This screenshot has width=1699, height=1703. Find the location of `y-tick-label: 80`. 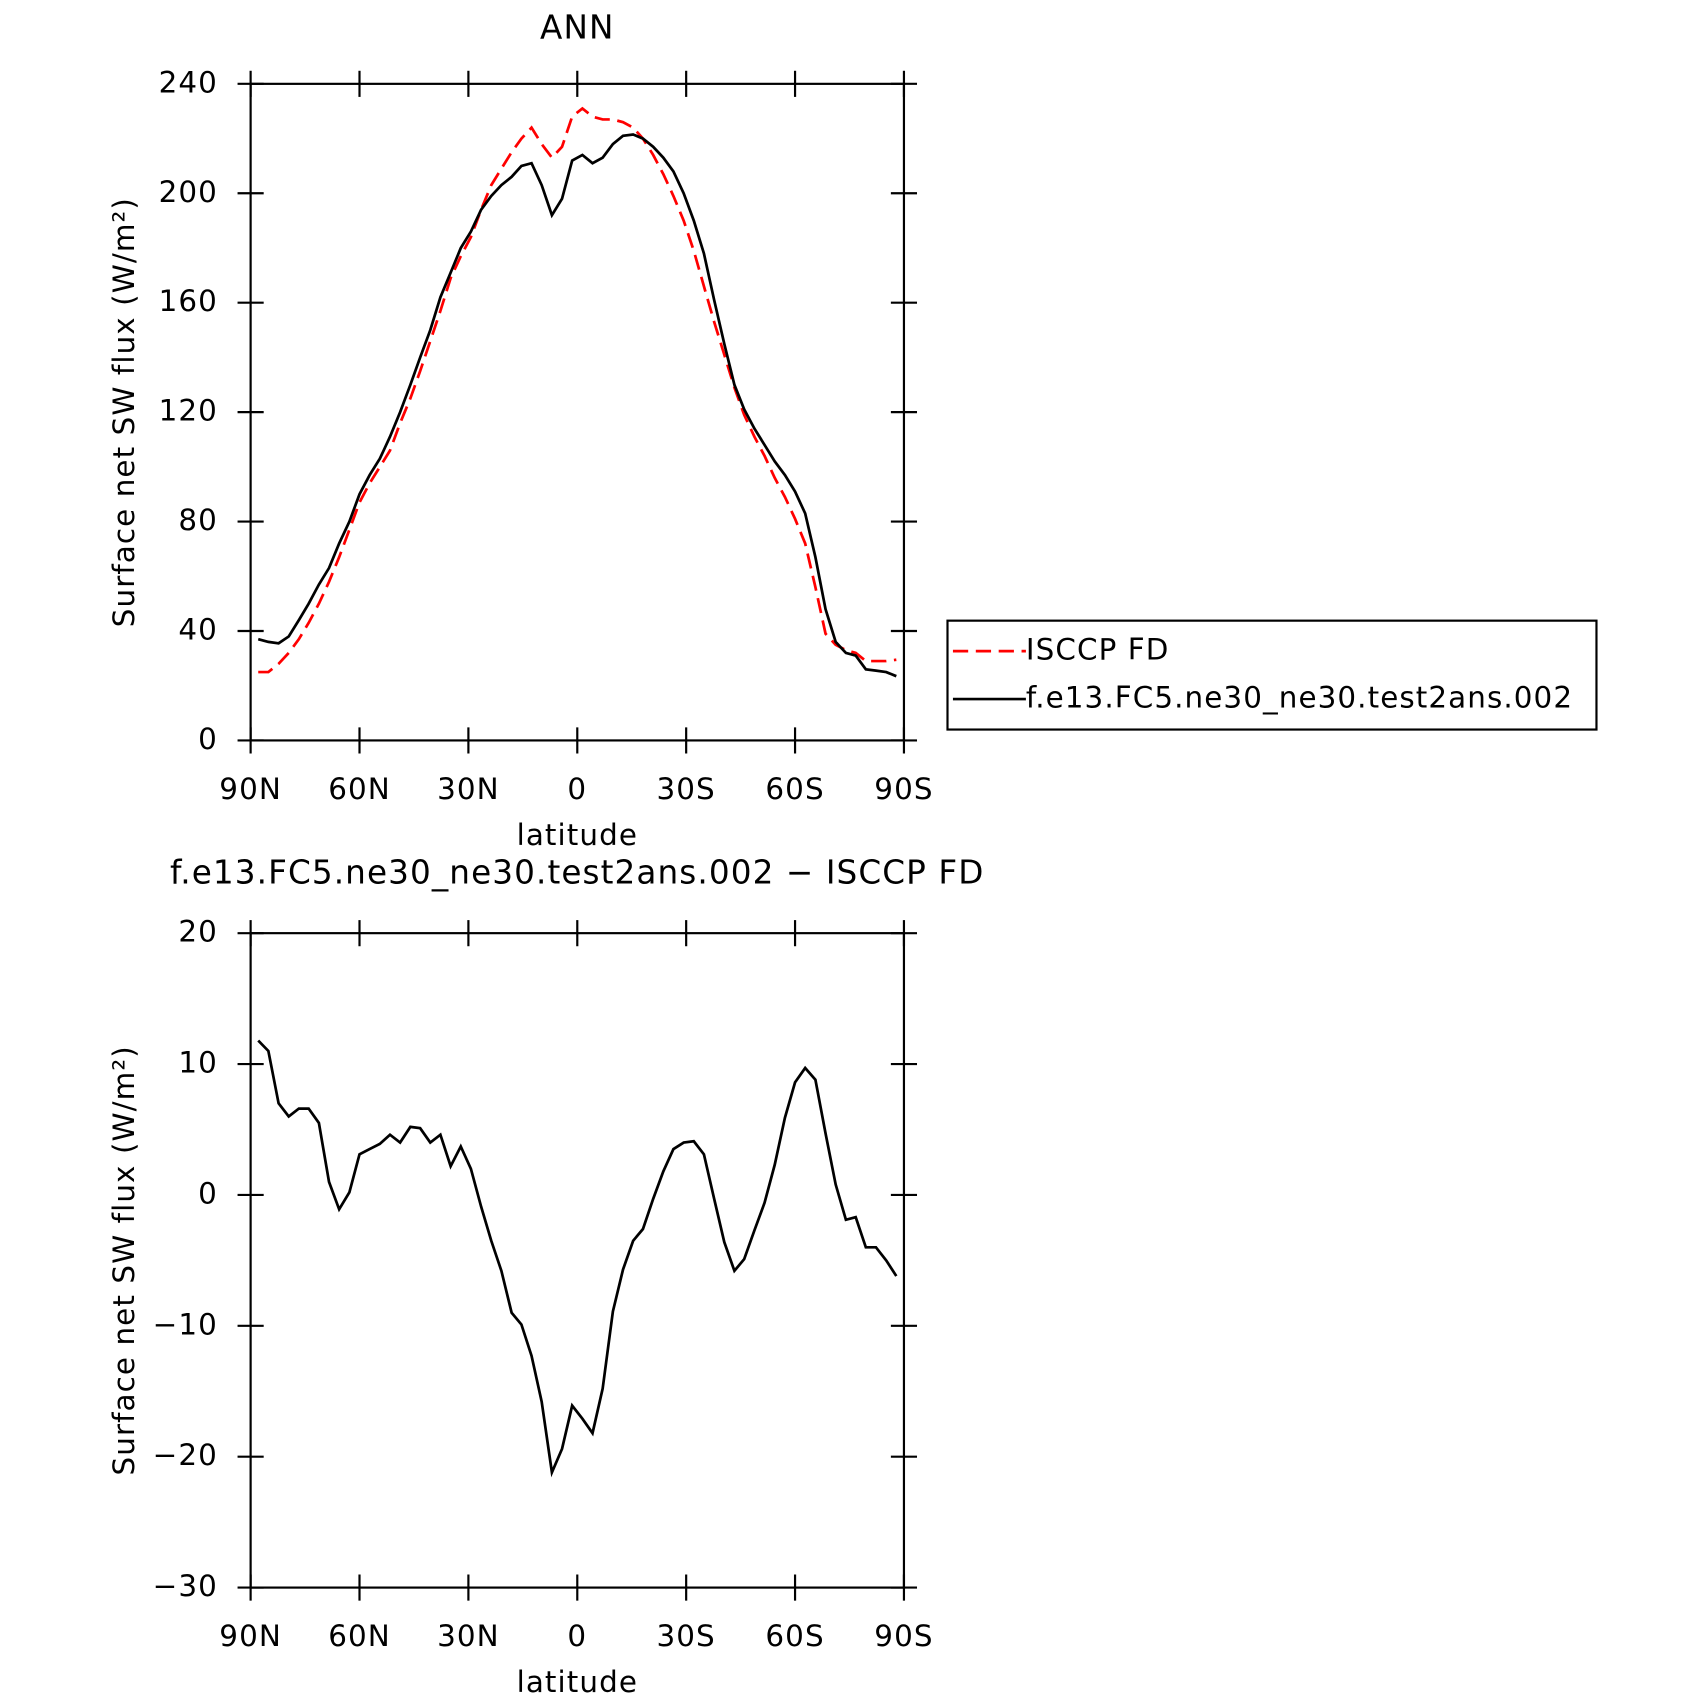

y-tick-label: 80 is located at coordinates (198, 520).